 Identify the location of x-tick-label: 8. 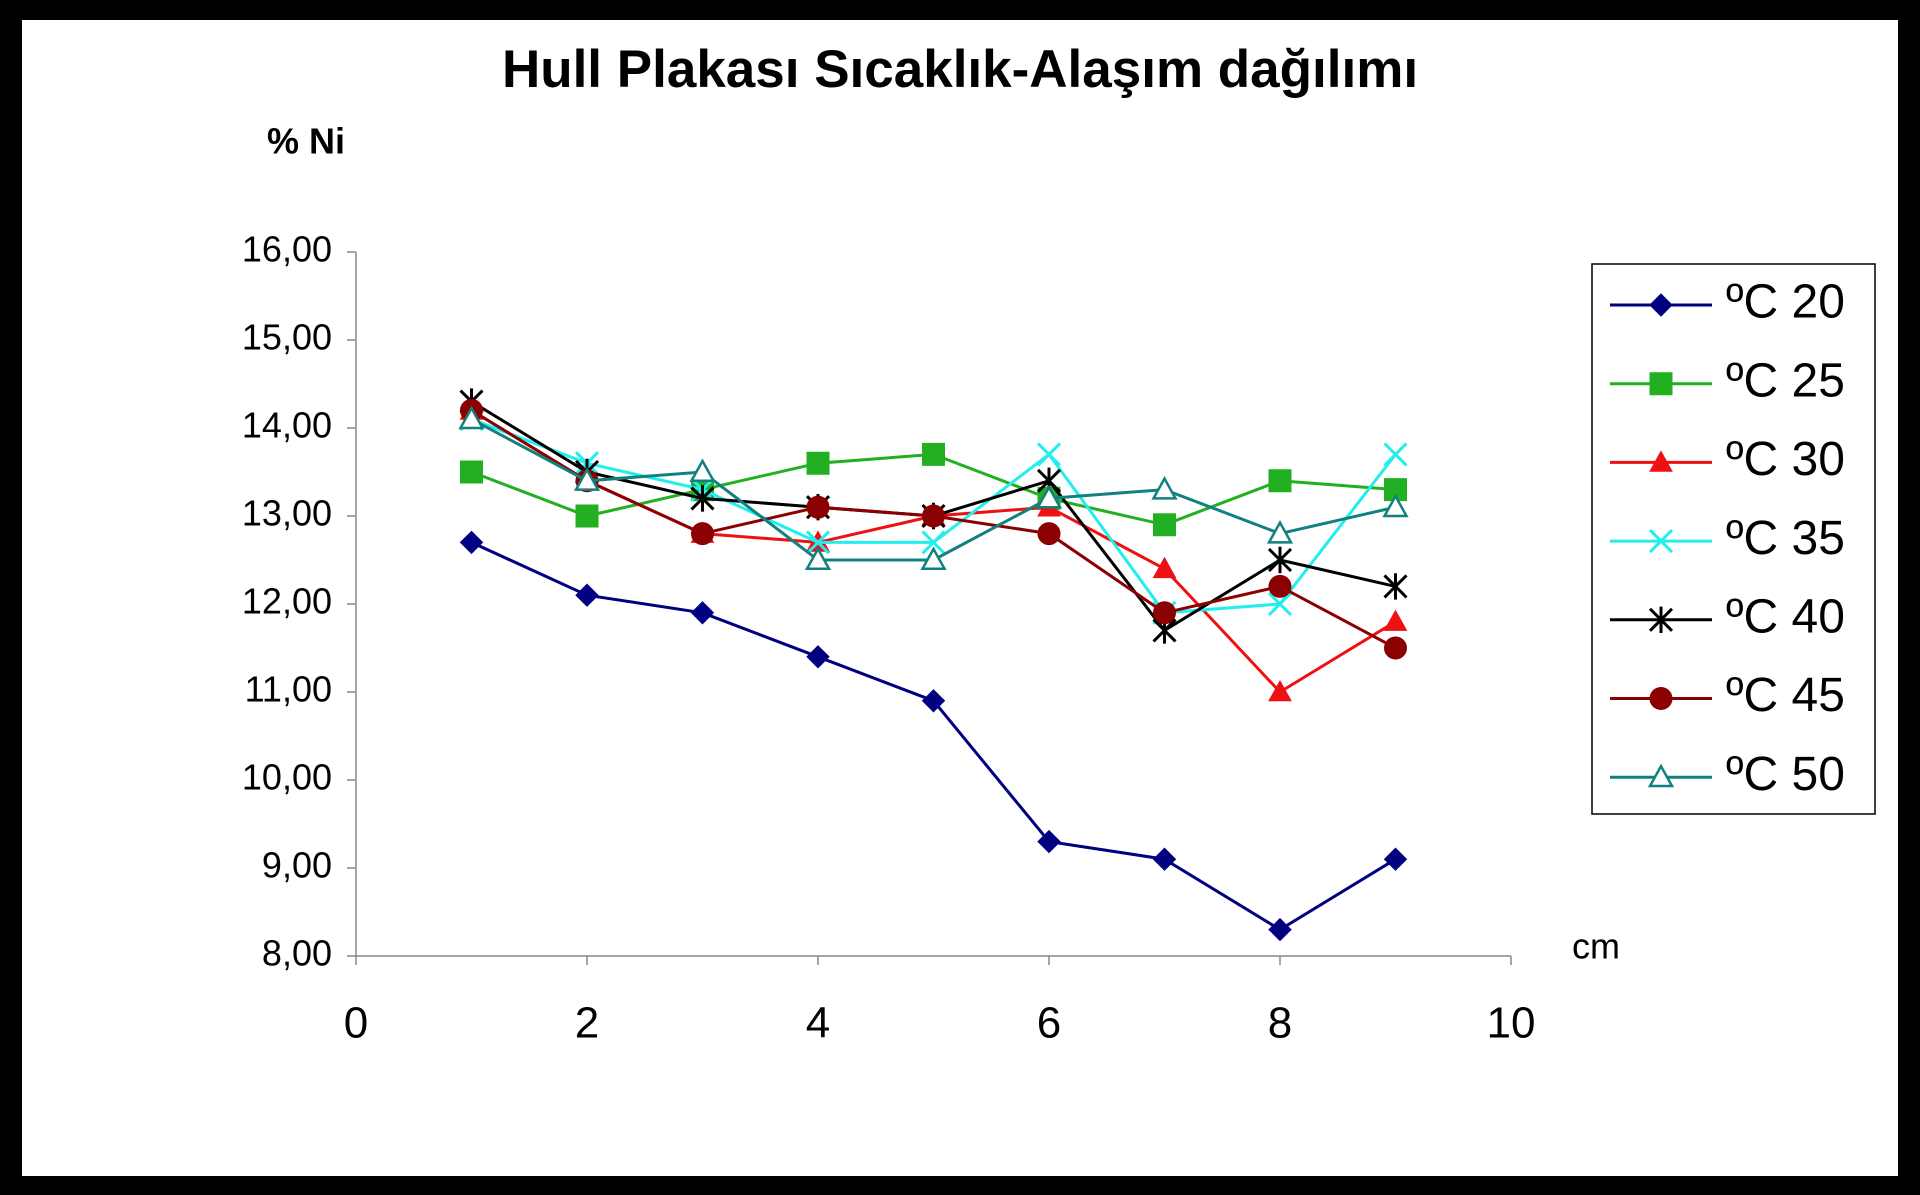
(1280, 1023).